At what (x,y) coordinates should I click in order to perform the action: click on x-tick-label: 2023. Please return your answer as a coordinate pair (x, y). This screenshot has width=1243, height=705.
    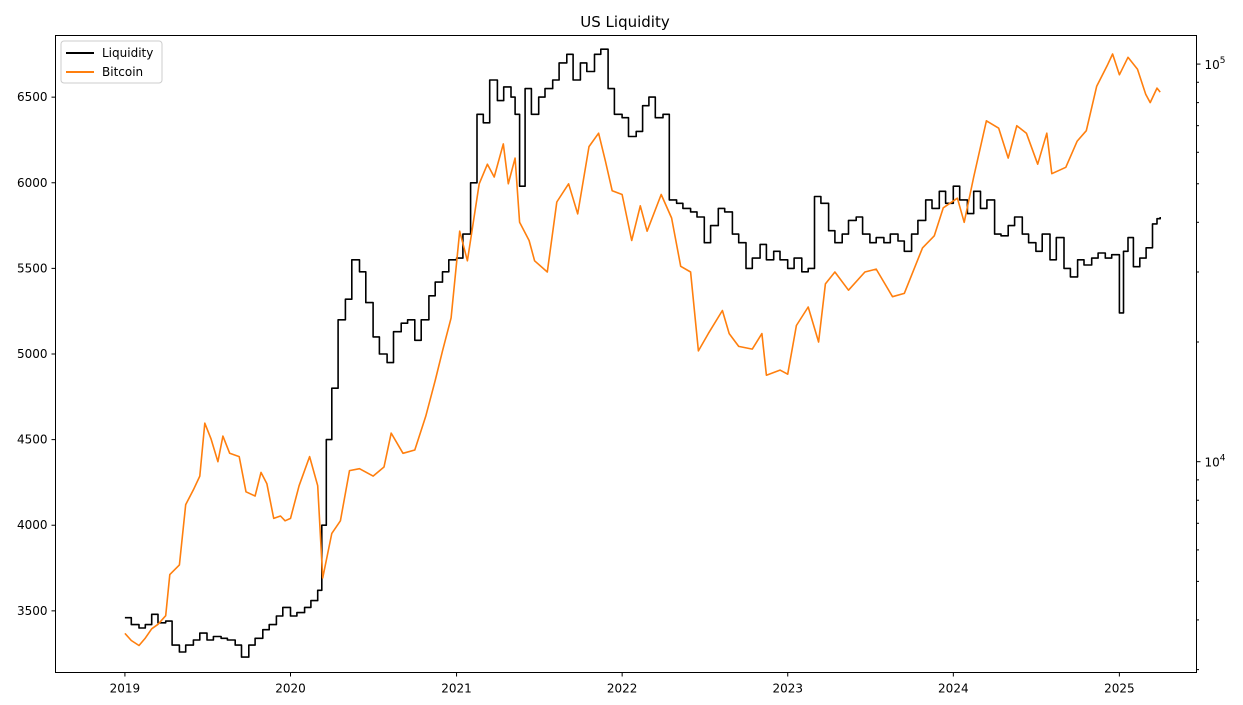
    Looking at the image, I should click on (787, 689).